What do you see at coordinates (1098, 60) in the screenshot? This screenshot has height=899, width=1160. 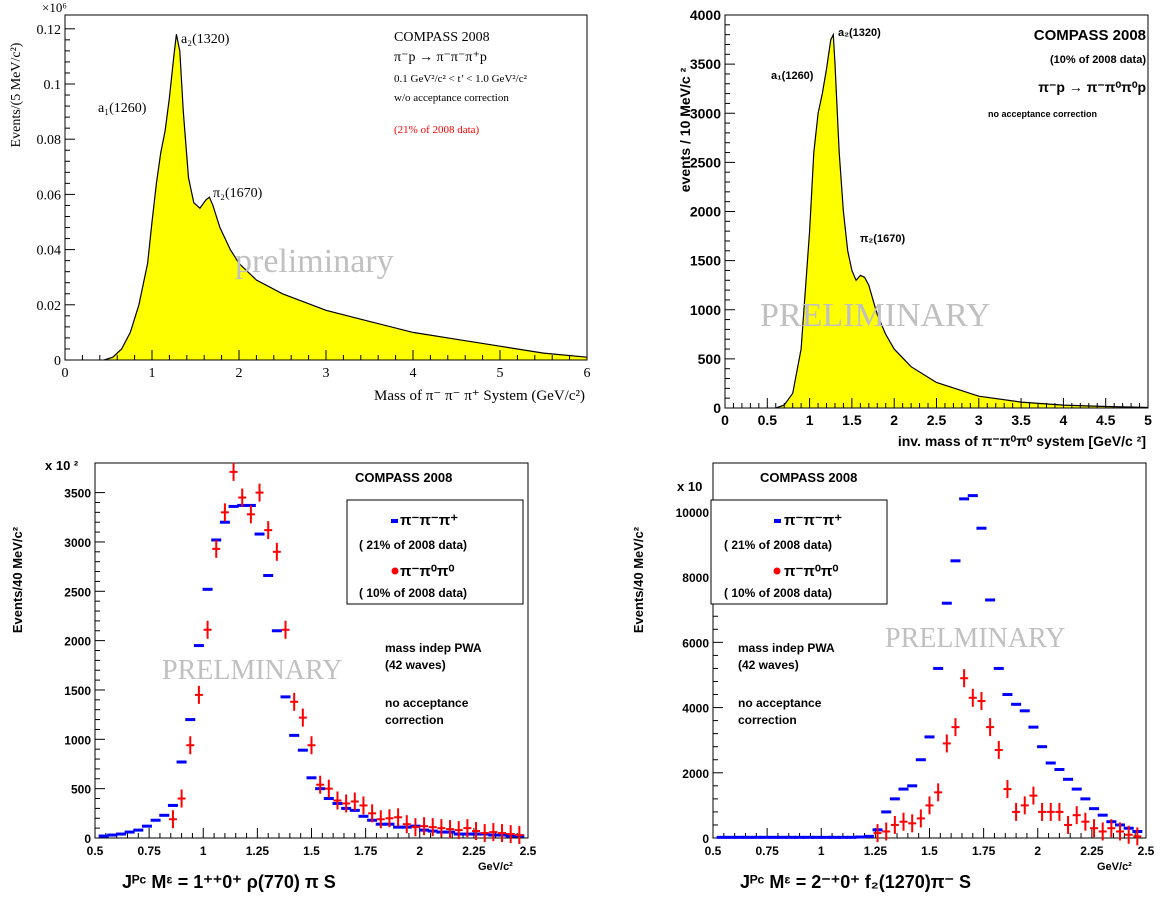 I see `p2-fraction: (10% of 2008 data)` at bounding box center [1098, 60].